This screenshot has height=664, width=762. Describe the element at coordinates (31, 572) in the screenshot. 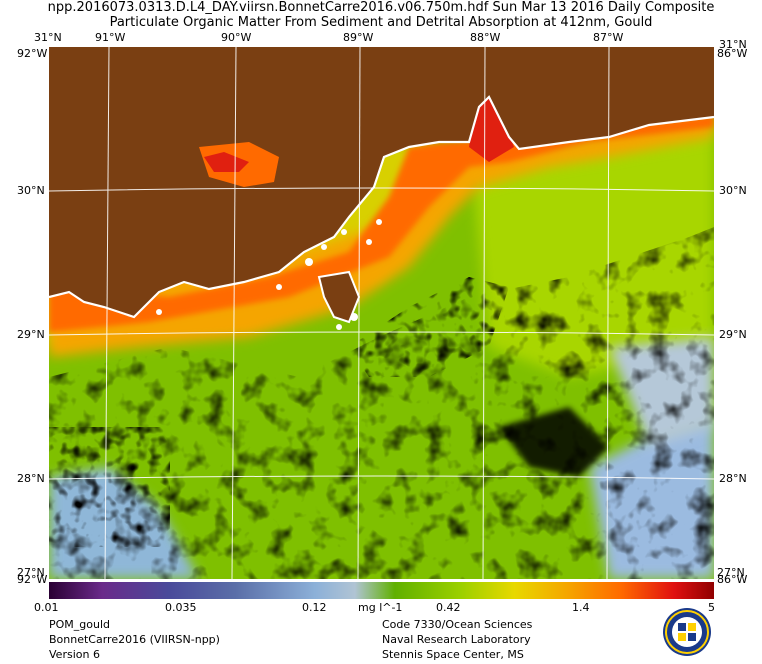

I see `corner-lat-bottom-left: 27°N` at that location.